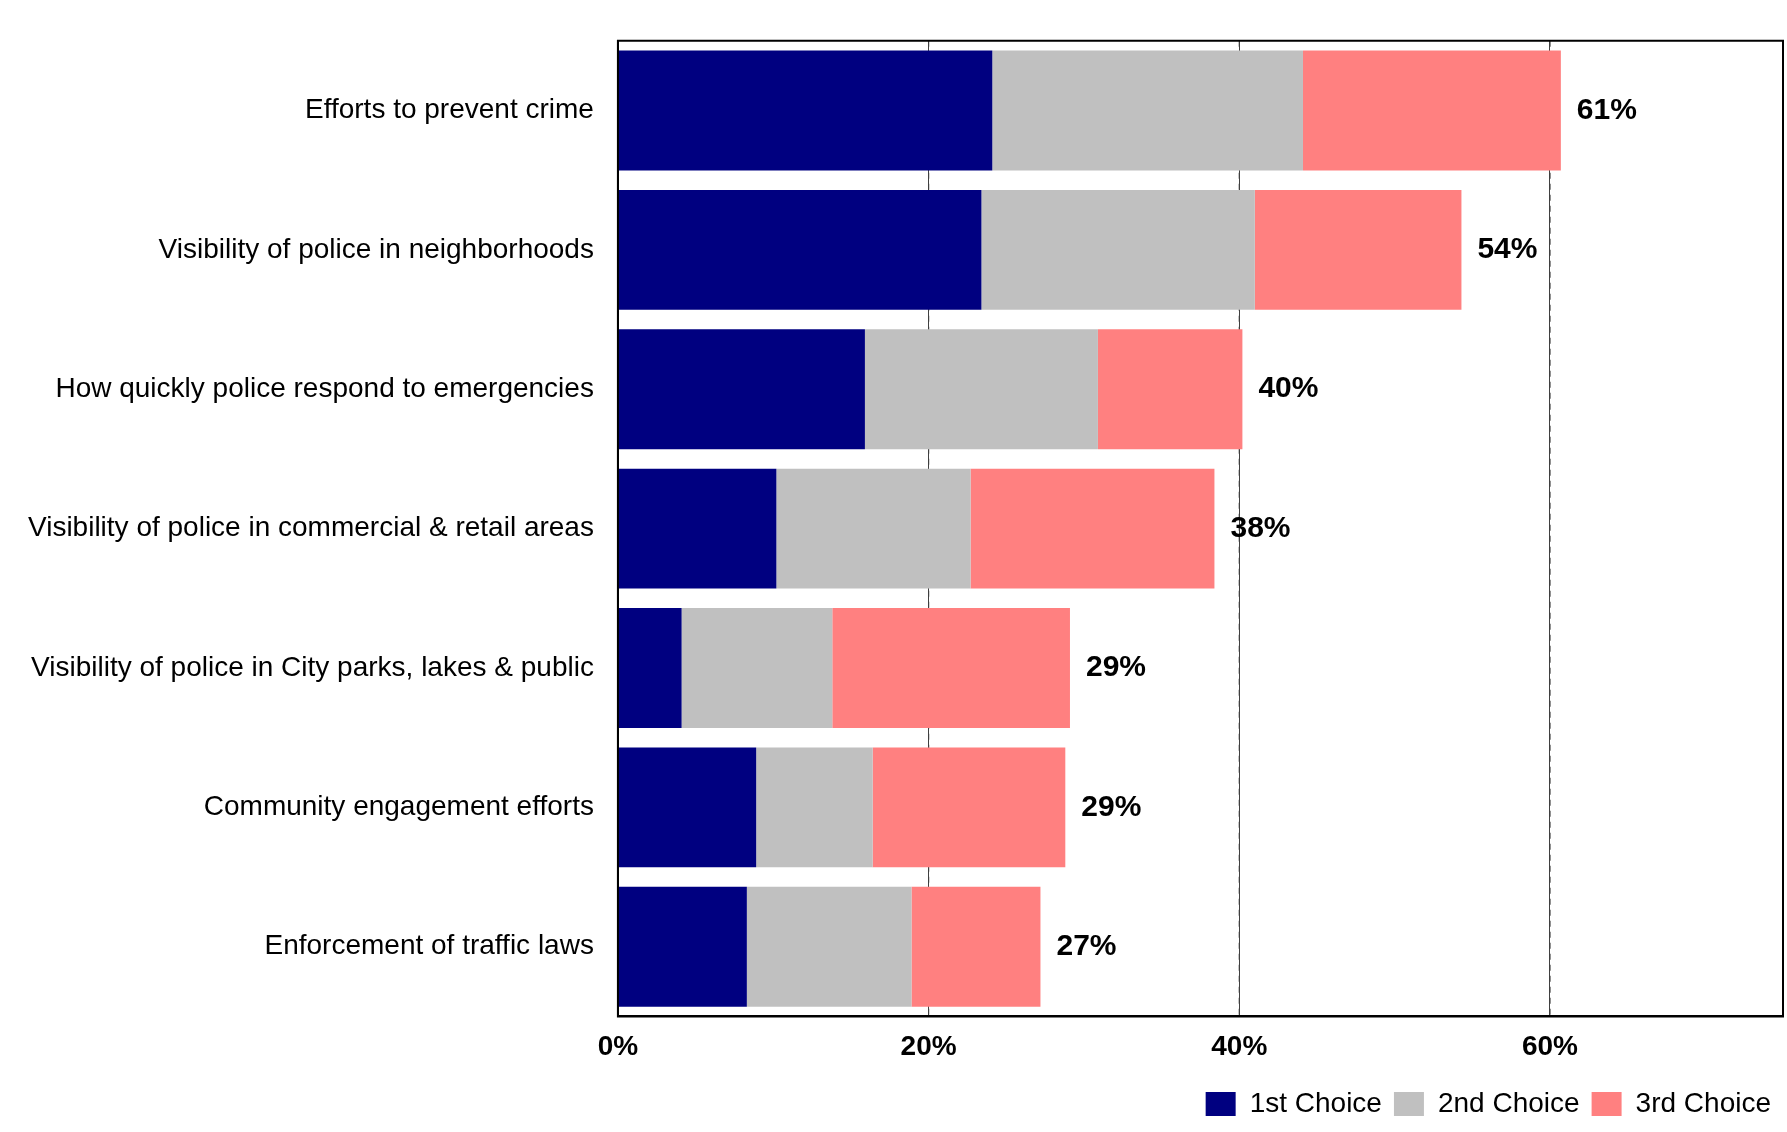 The image size is (1787, 1132). I want to click on y-tick-label: Visibility of police in City parks, lakes & public, so click(312, 666).